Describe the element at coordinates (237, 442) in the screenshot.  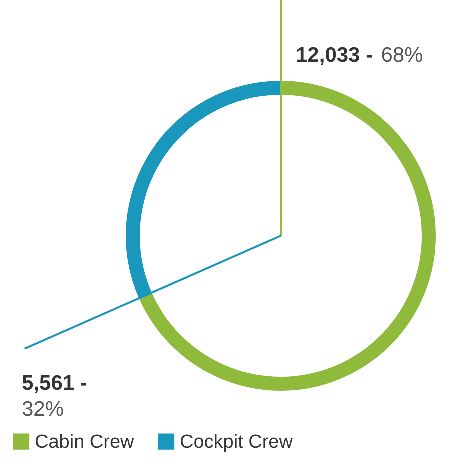
I see `legend-label: Cockpit Crew` at that location.